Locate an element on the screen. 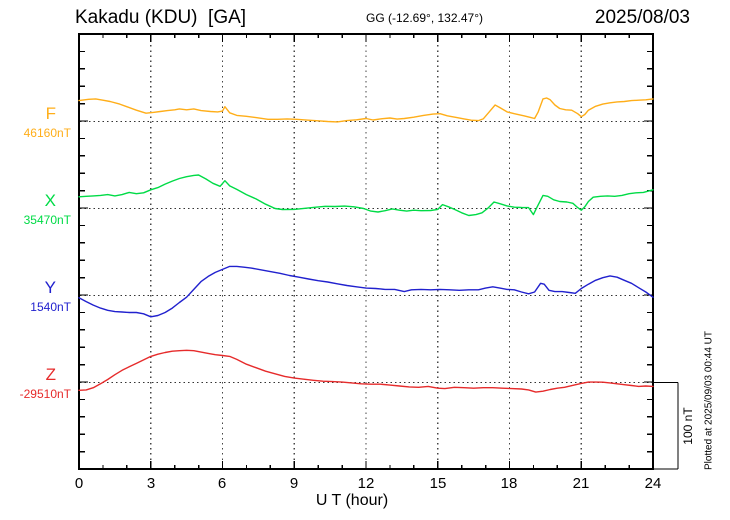 The image size is (730, 520). series-letter-Z: Z is located at coordinates (50, 374).